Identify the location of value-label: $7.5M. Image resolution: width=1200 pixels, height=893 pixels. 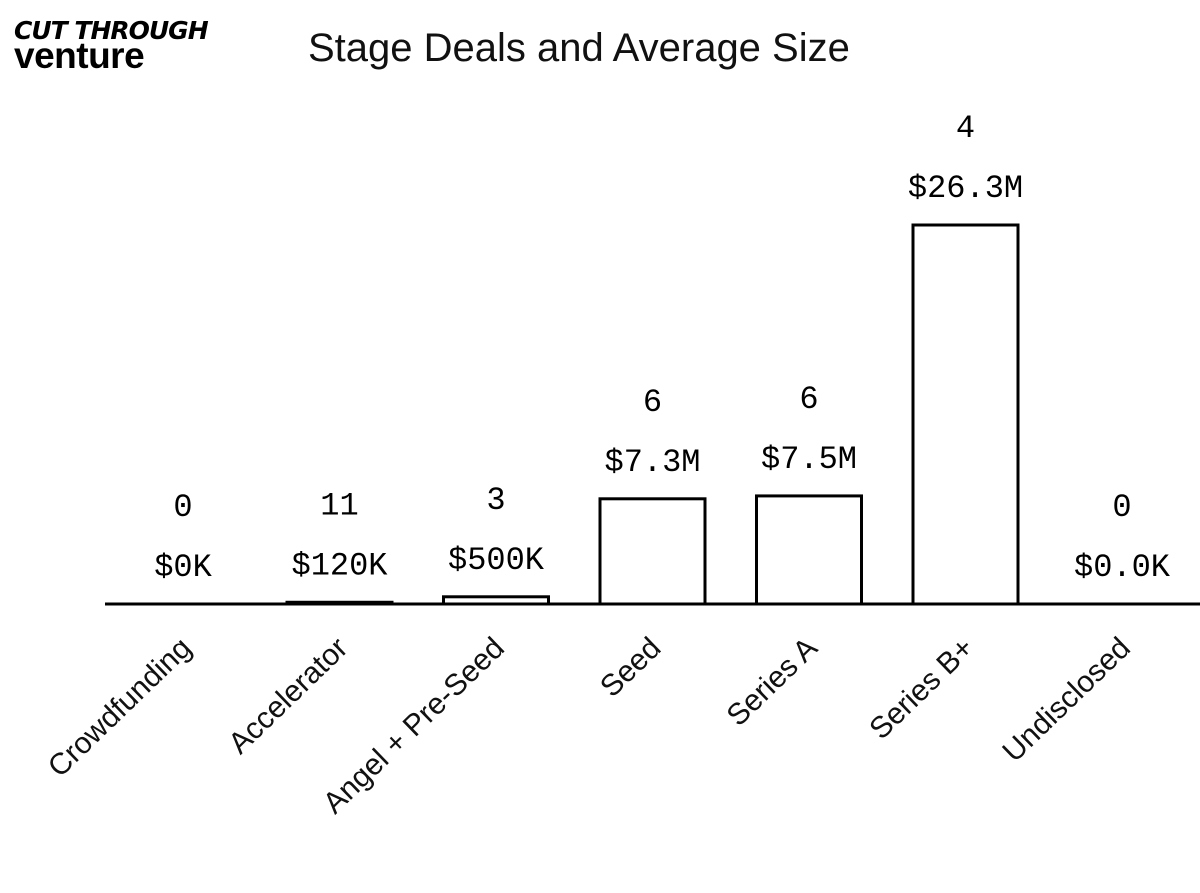
(809, 459).